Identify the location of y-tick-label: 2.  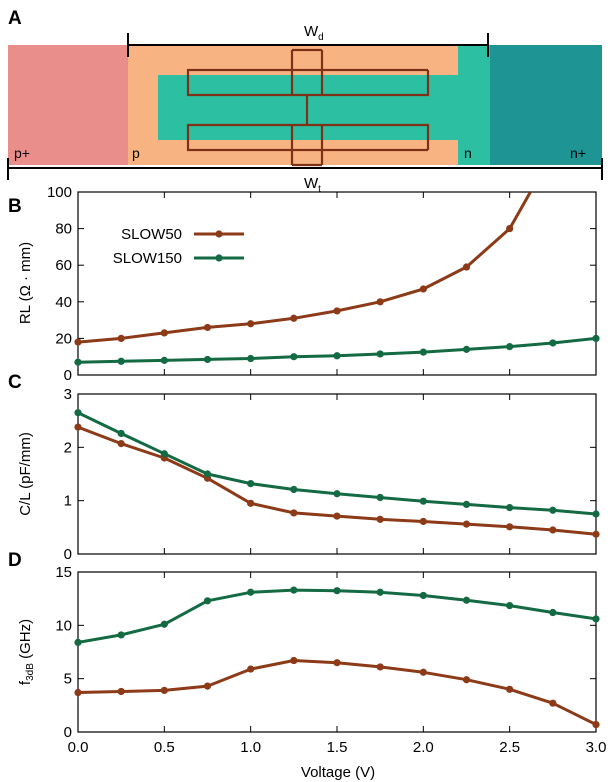
(68, 447).